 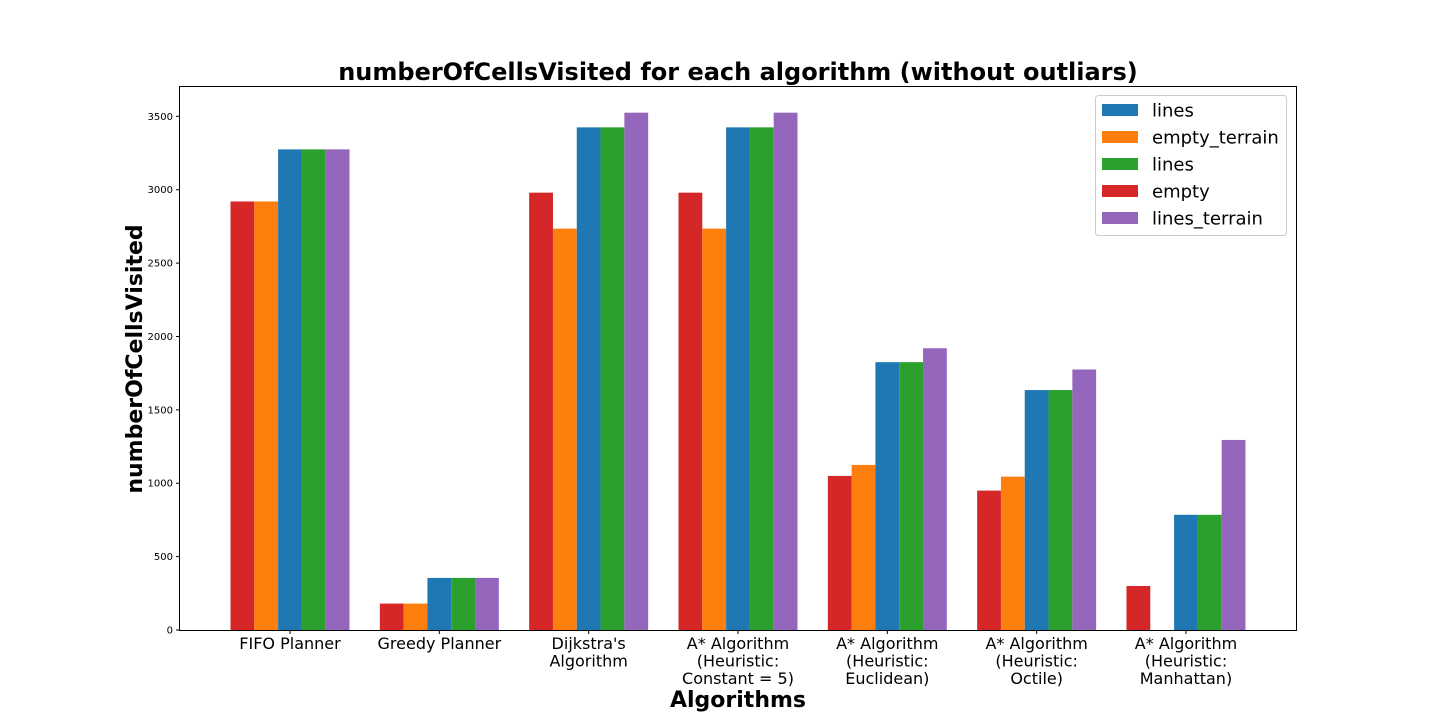 I want to click on x-tick-label: Algorithm, so click(x=588, y=661).